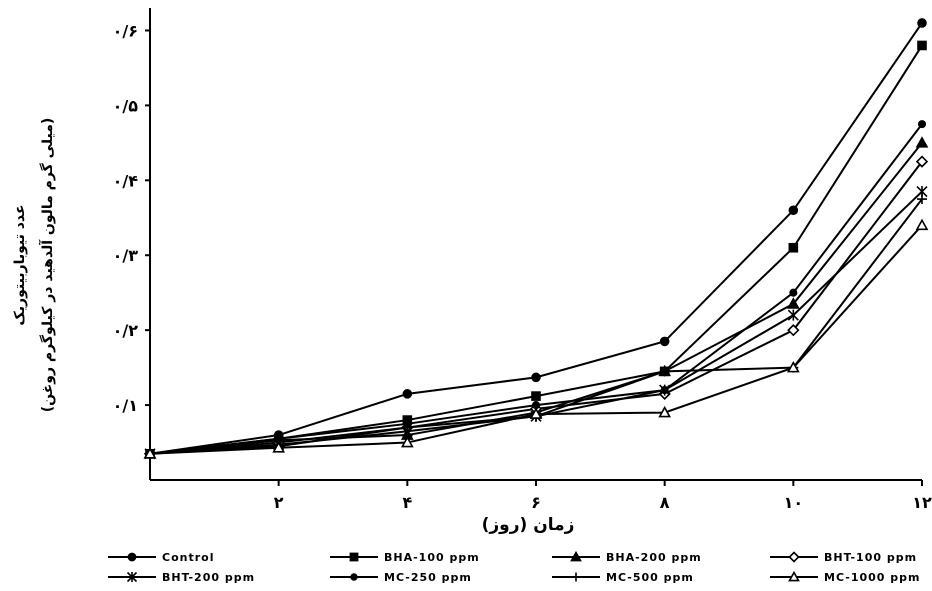 This screenshot has height=591, width=932. Describe the element at coordinates (161, 557) in the screenshot. I see `legend-item-control: Control` at that location.